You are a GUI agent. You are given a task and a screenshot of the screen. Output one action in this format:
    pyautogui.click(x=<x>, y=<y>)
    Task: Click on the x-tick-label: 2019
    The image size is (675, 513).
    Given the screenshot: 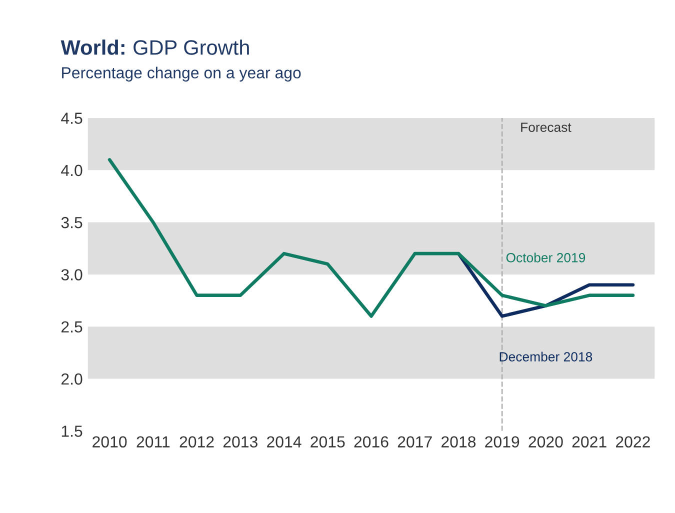 What is the action you would take?
    pyautogui.click(x=502, y=442)
    